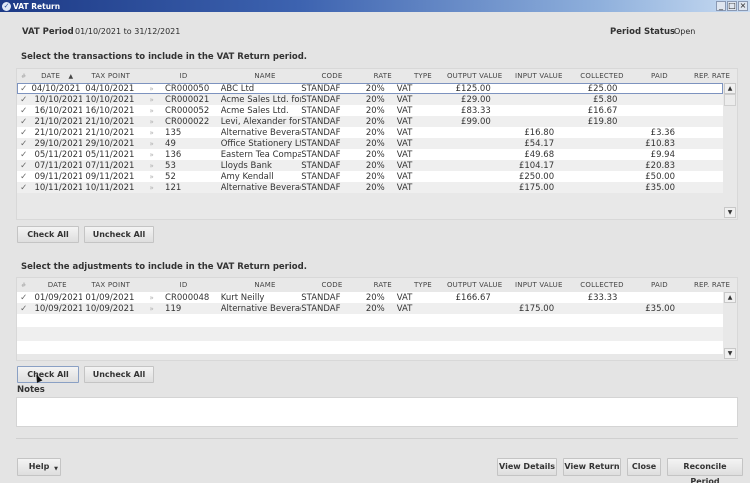  What do you see at coordinates (39, 467) in the screenshot?
I see `help-button: Help ▼` at bounding box center [39, 467].